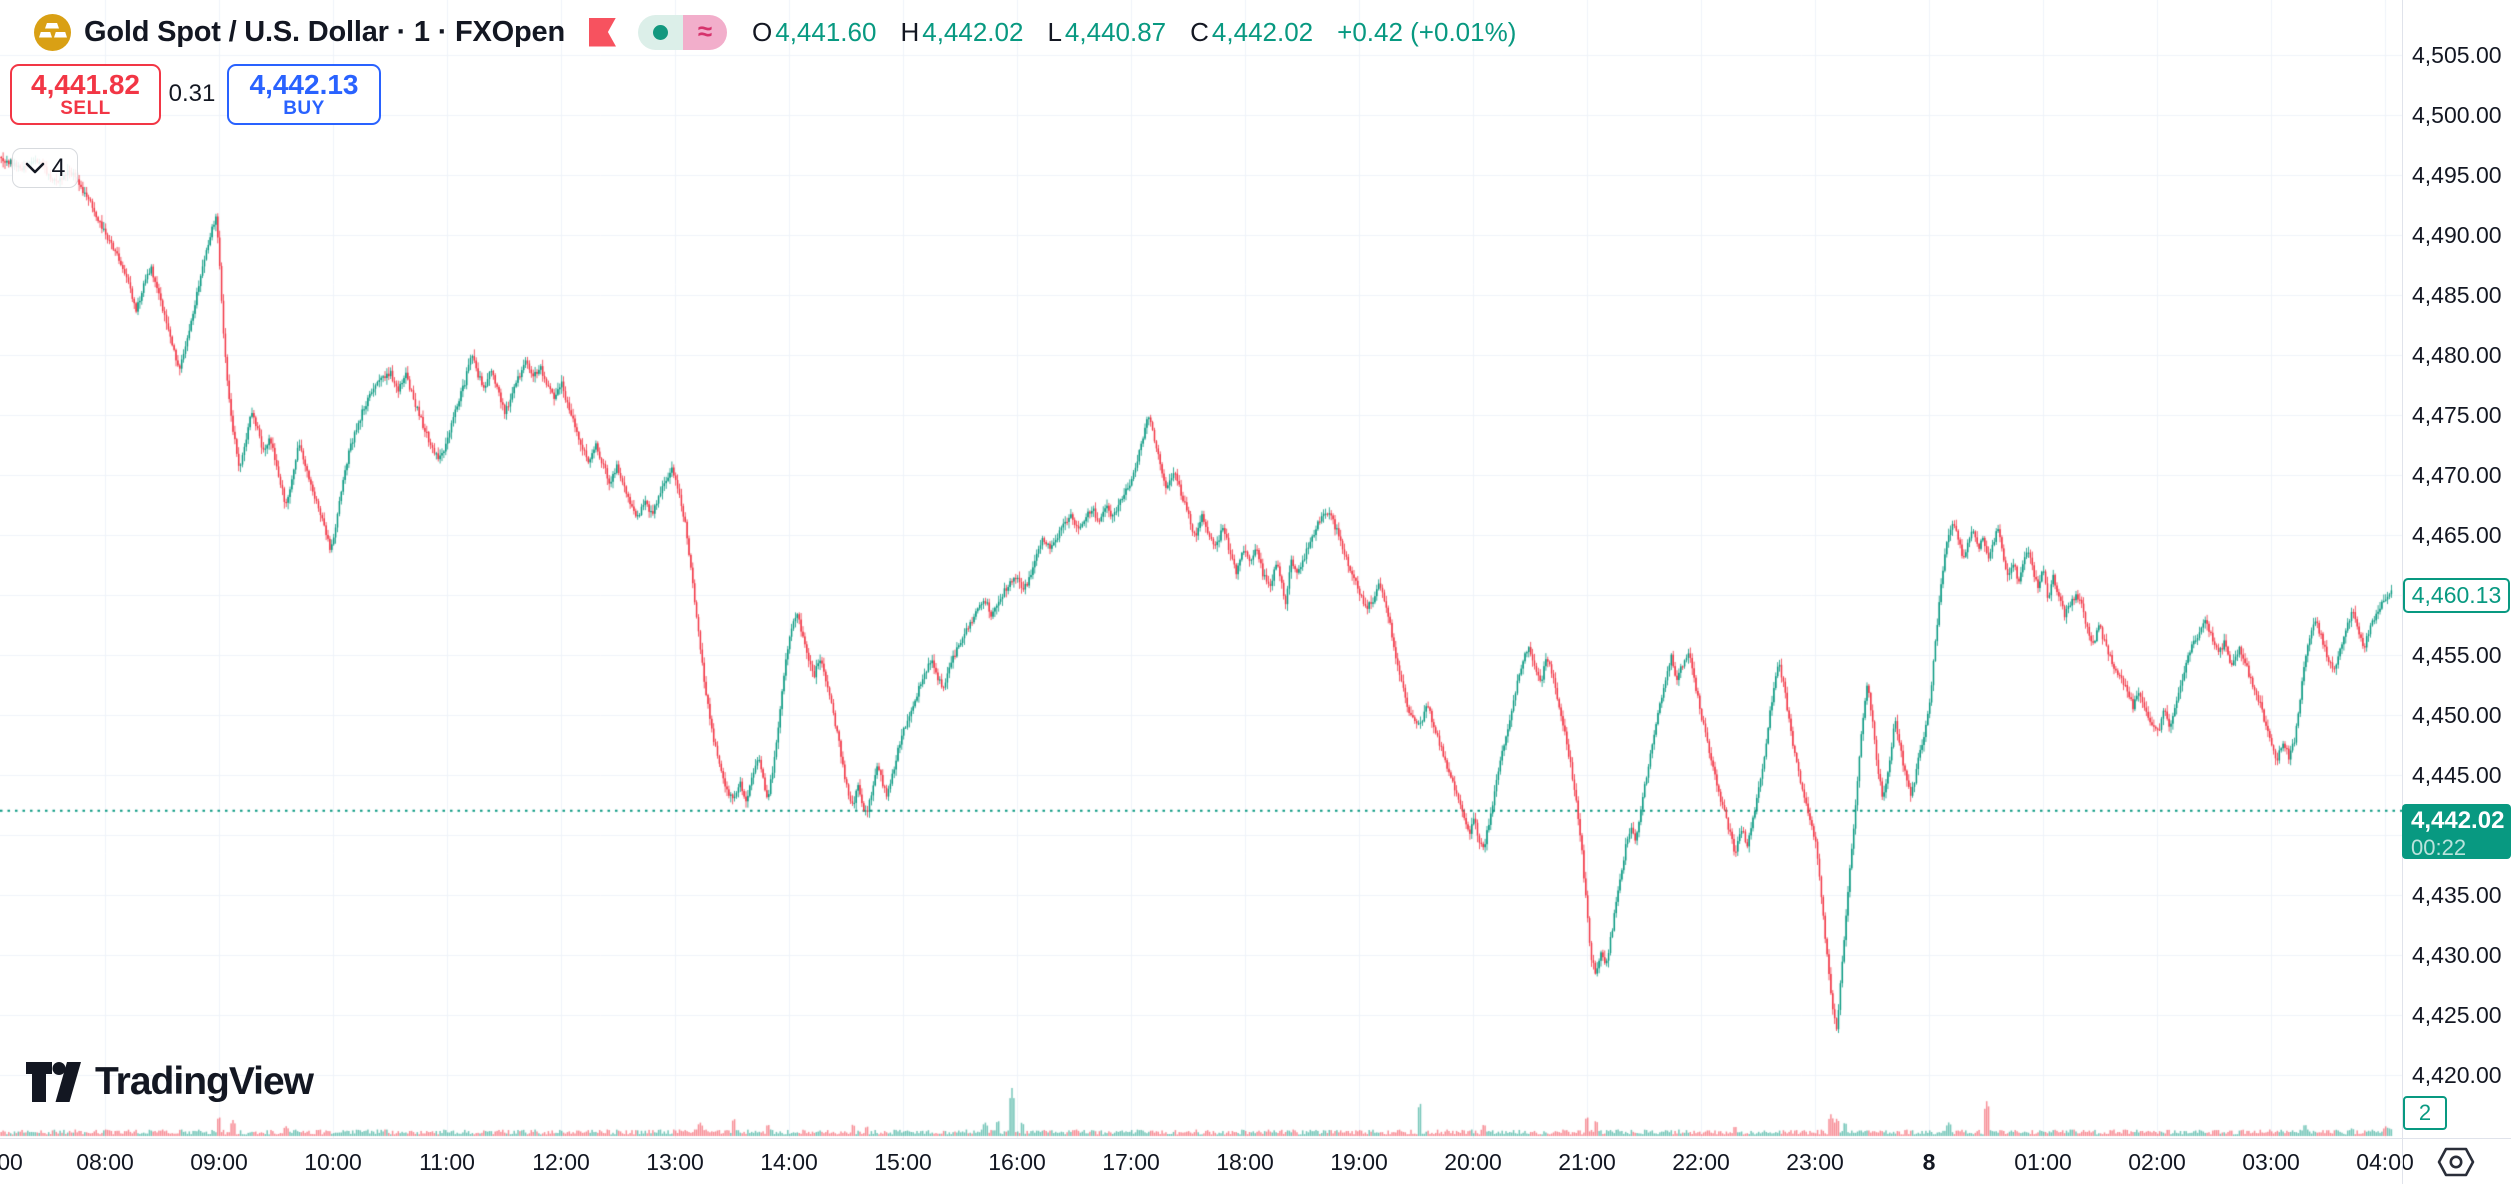  What do you see at coordinates (2457, 355) in the screenshot?
I see `price-tick: 4,480.00` at bounding box center [2457, 355].